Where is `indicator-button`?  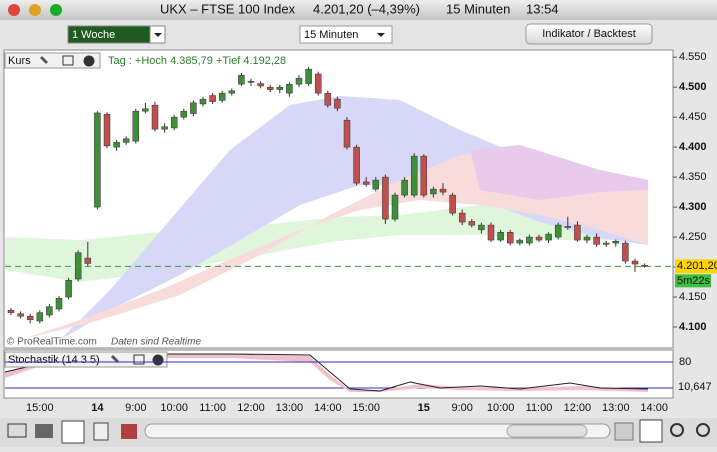
indicator-button is located at coordinates (589, 34).